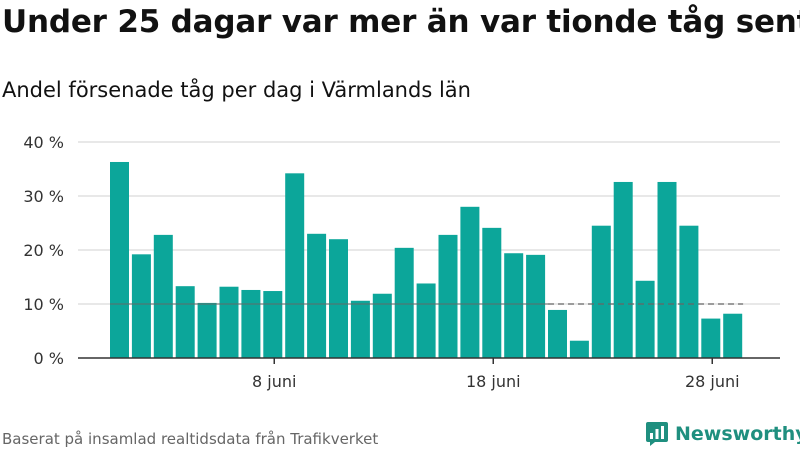  I want to click on x-tick-label: 18 juni, so click(493, 381).